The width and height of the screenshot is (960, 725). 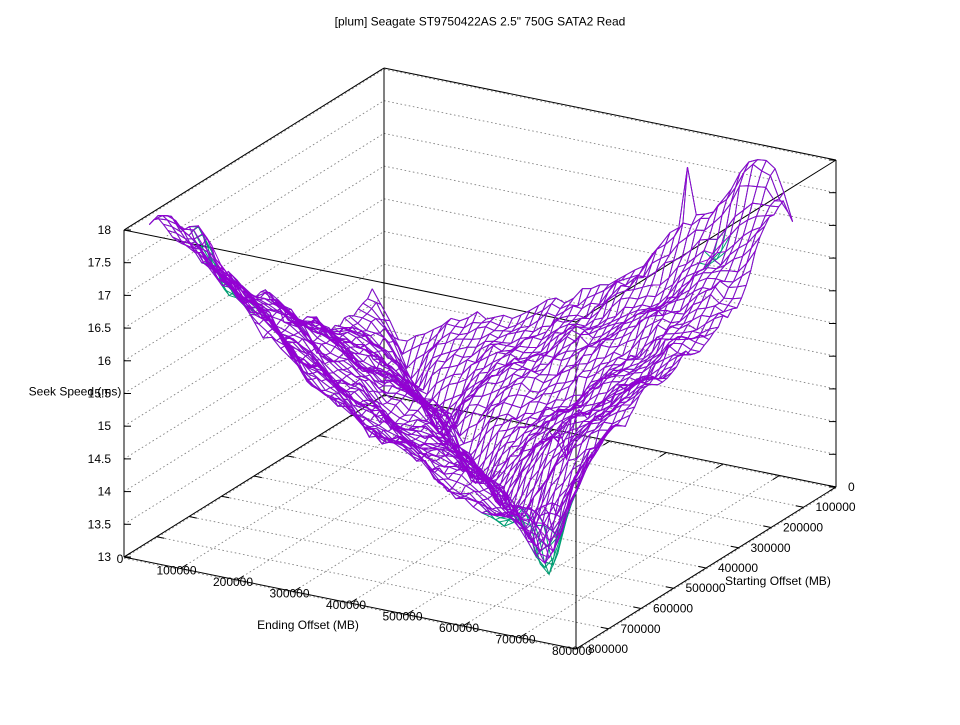 I want to click on svg-text: 13.5, so click(x=100, y=524).